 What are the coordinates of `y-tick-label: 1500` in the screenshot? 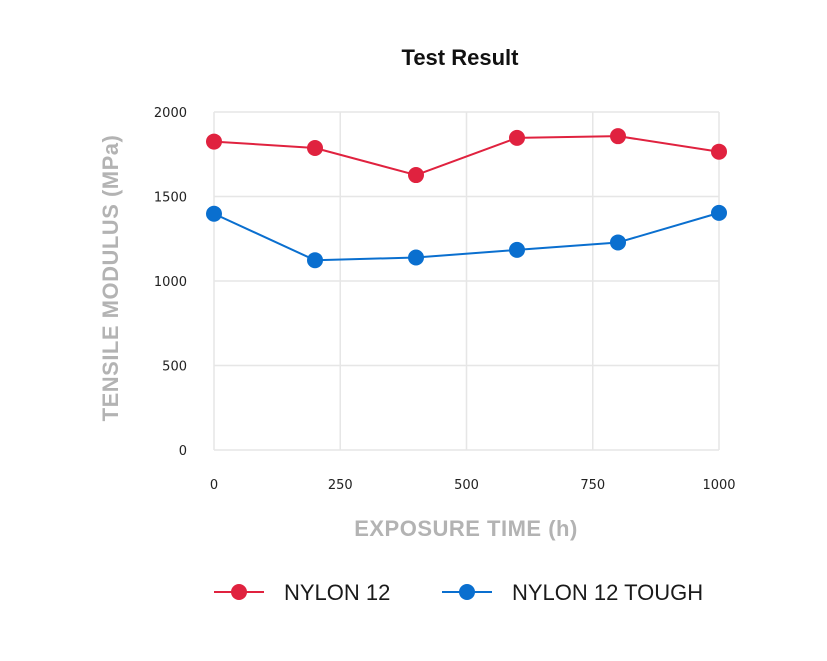 It's located at (170, 198).